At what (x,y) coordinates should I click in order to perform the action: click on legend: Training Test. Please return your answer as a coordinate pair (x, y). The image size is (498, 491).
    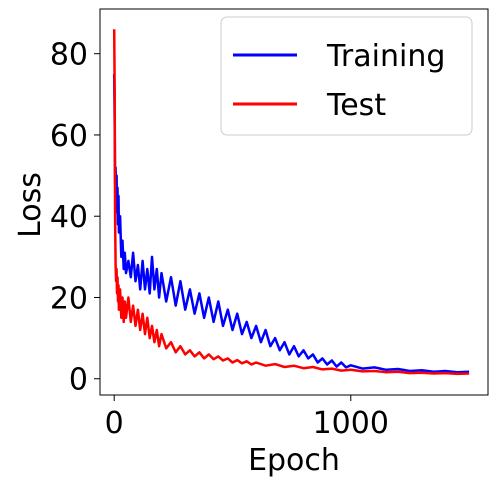
    Looking at the image, I should click on (346, 76).